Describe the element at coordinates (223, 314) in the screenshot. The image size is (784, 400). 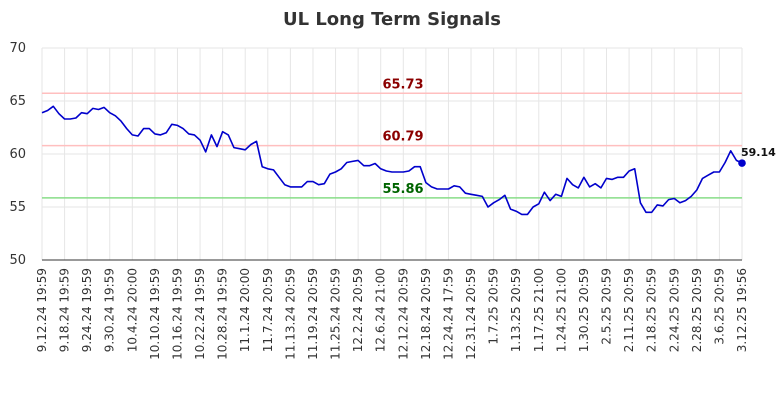
I see `x-tick-label: 10.28.24 19:59` at that location.